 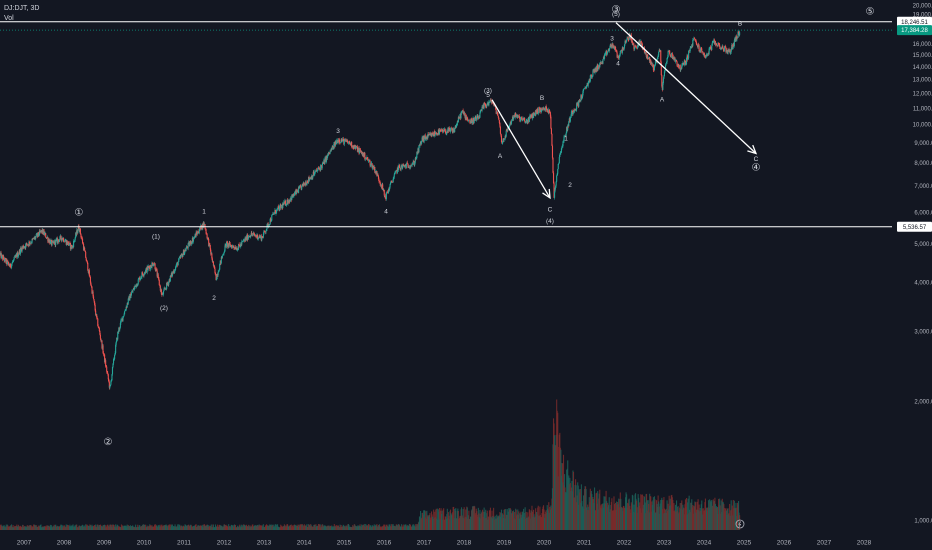 What do you see at coordinates (662, 99) in the screenshot?
I see `wave-label: A` at bounding box center [662, 99].